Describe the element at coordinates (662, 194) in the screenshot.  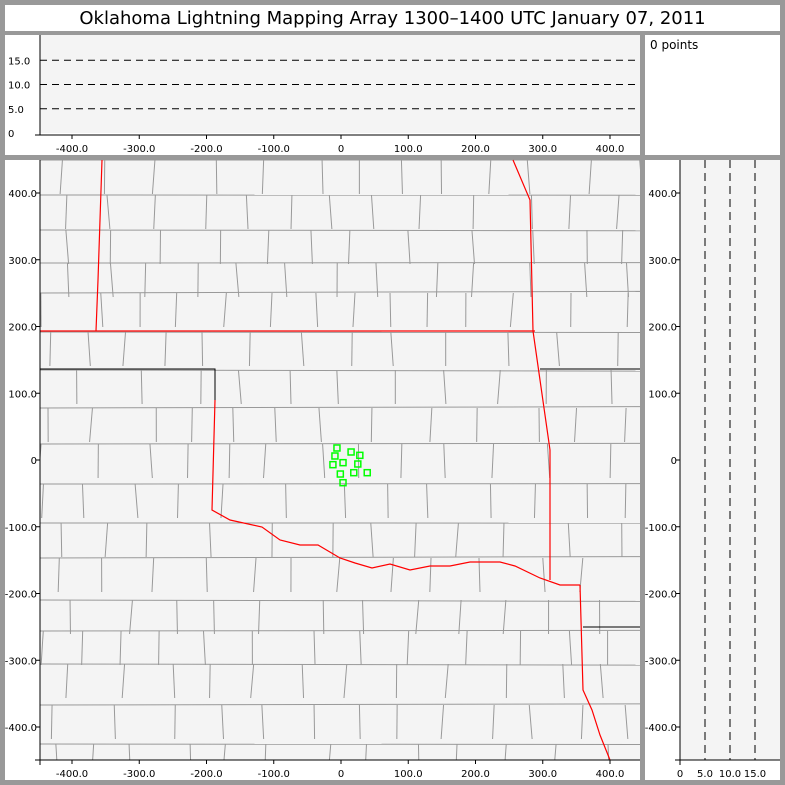
I see `y-tick-label: 400.0` at that location.